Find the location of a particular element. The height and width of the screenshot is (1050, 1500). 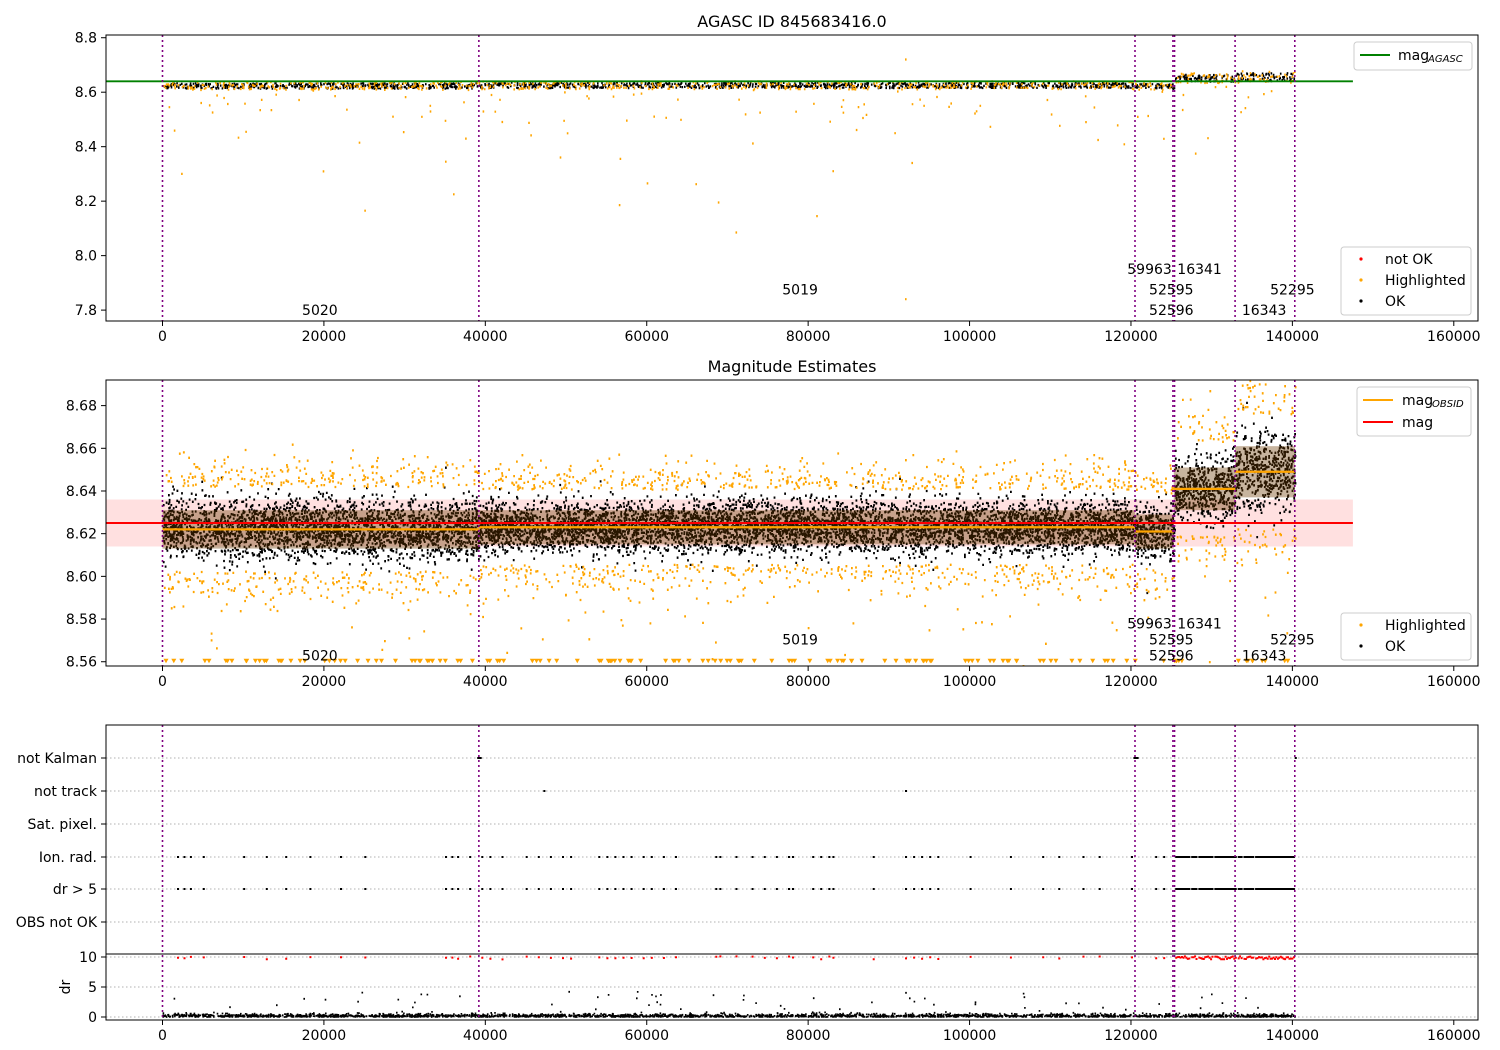

y-tick-label: 8.60 is located at coordinates (81, 577).